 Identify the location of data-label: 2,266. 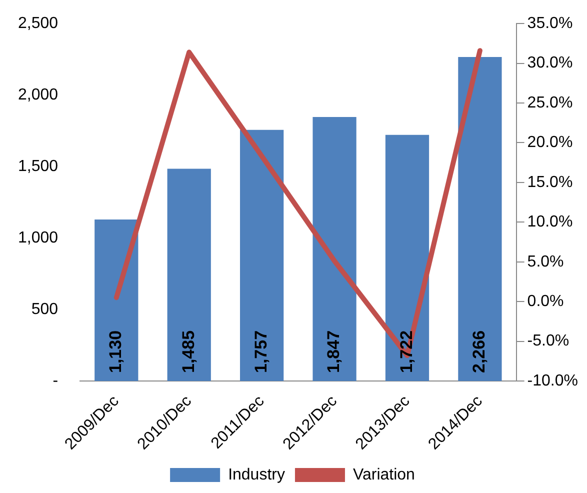
(479, 351).